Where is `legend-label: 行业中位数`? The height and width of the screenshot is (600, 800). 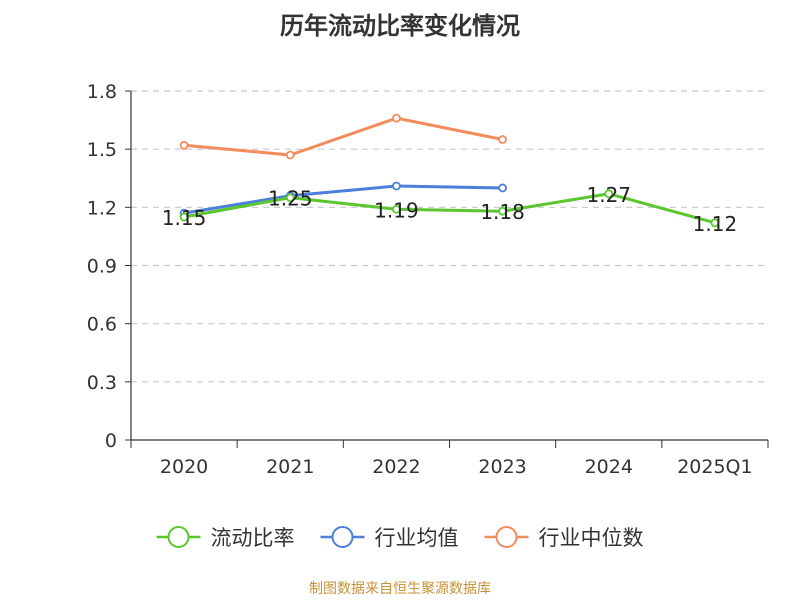
legend-label: 行业中位数 is located at coordinates (591, 538).